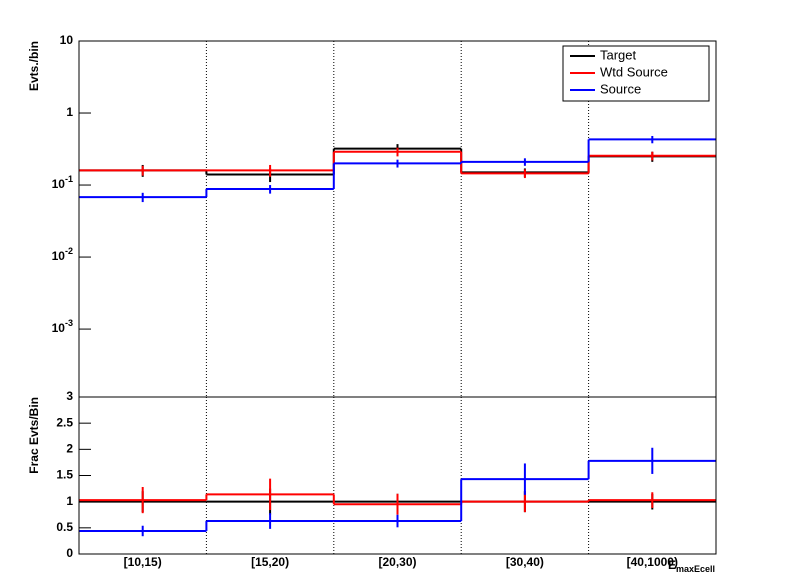 This screenshot has height=572, width=796. Describe the element at coordinates (69, 396) in the screenshot. I see `y-tick-label: 3` at that location.